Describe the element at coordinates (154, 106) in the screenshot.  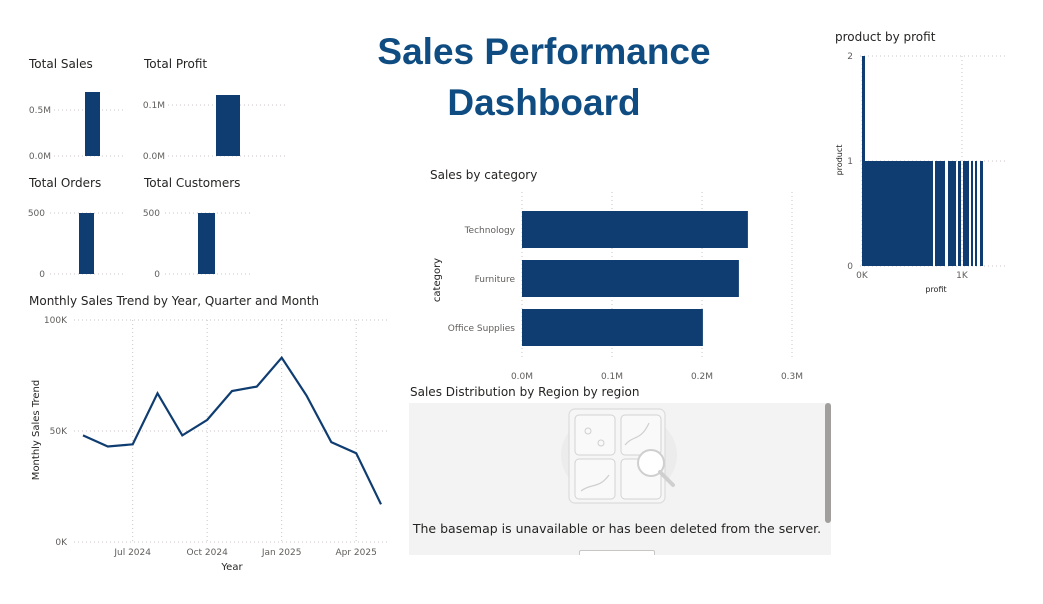
I see `kpi-tick: 0.1M` at that location.